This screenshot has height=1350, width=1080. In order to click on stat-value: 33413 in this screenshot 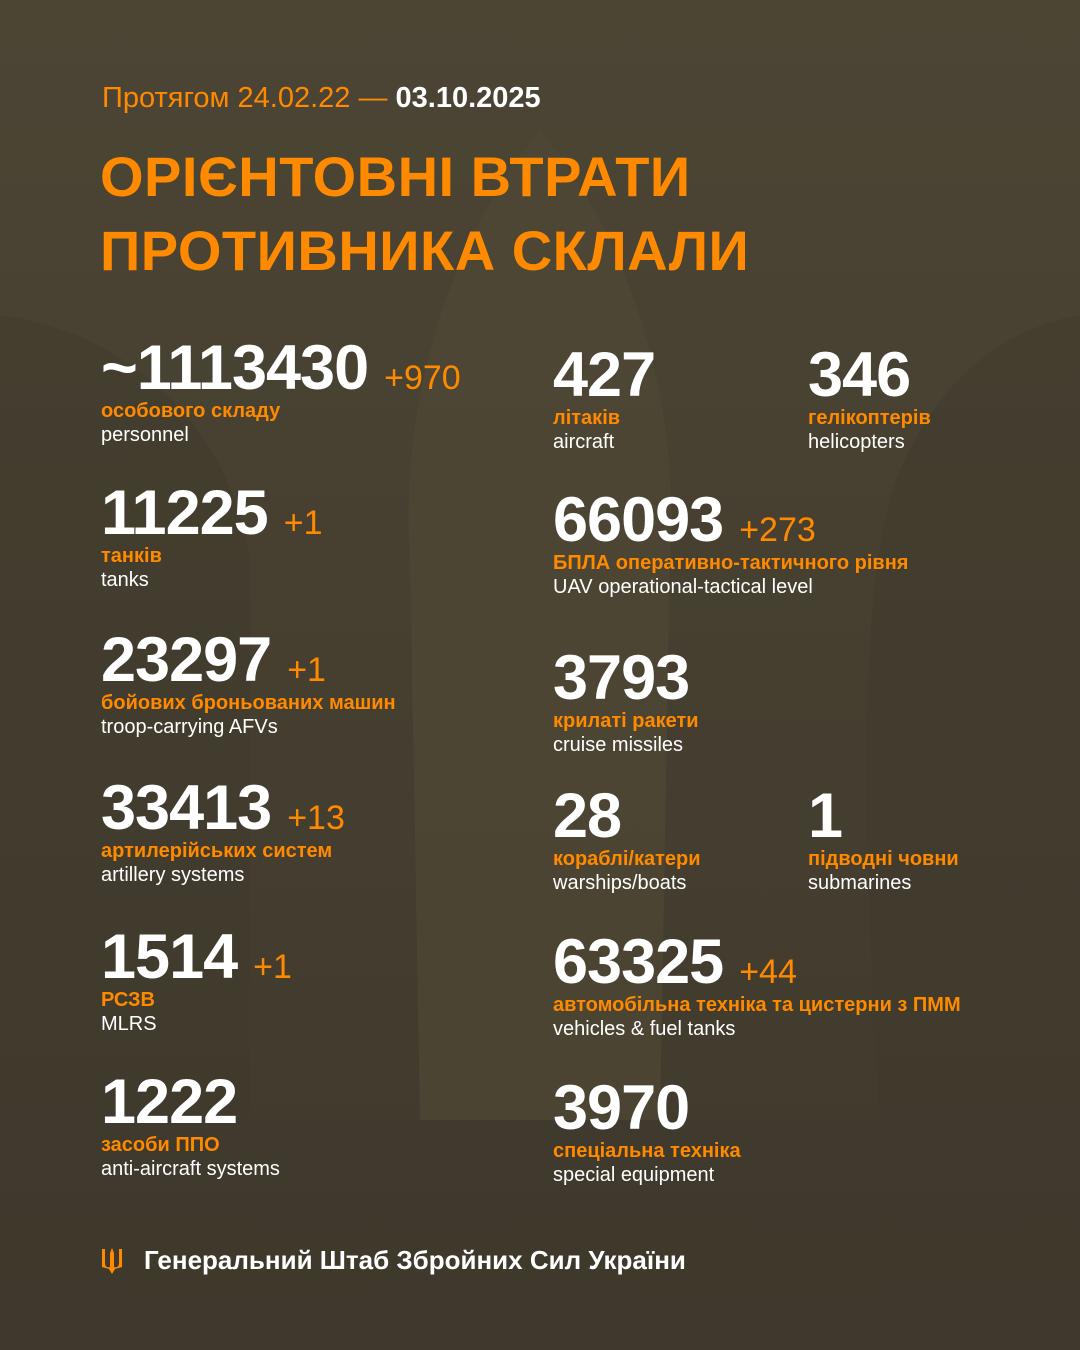, I will do `click(186, 808)`.